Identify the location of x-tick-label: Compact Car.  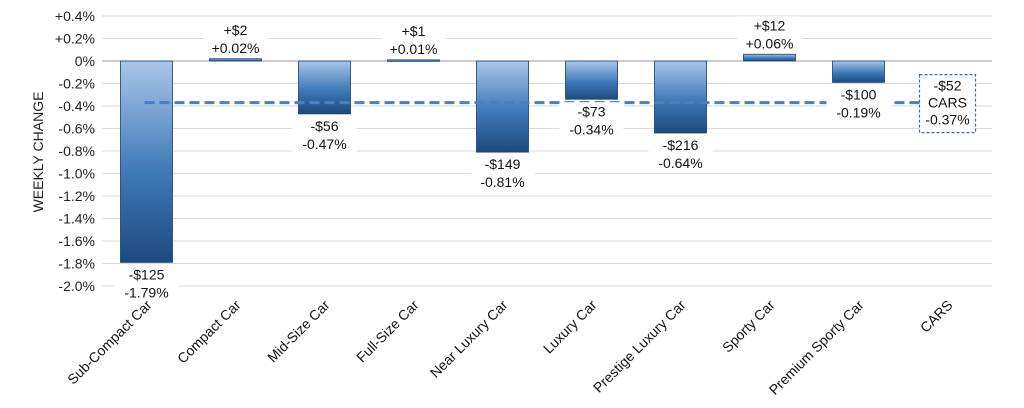
(209, 332).